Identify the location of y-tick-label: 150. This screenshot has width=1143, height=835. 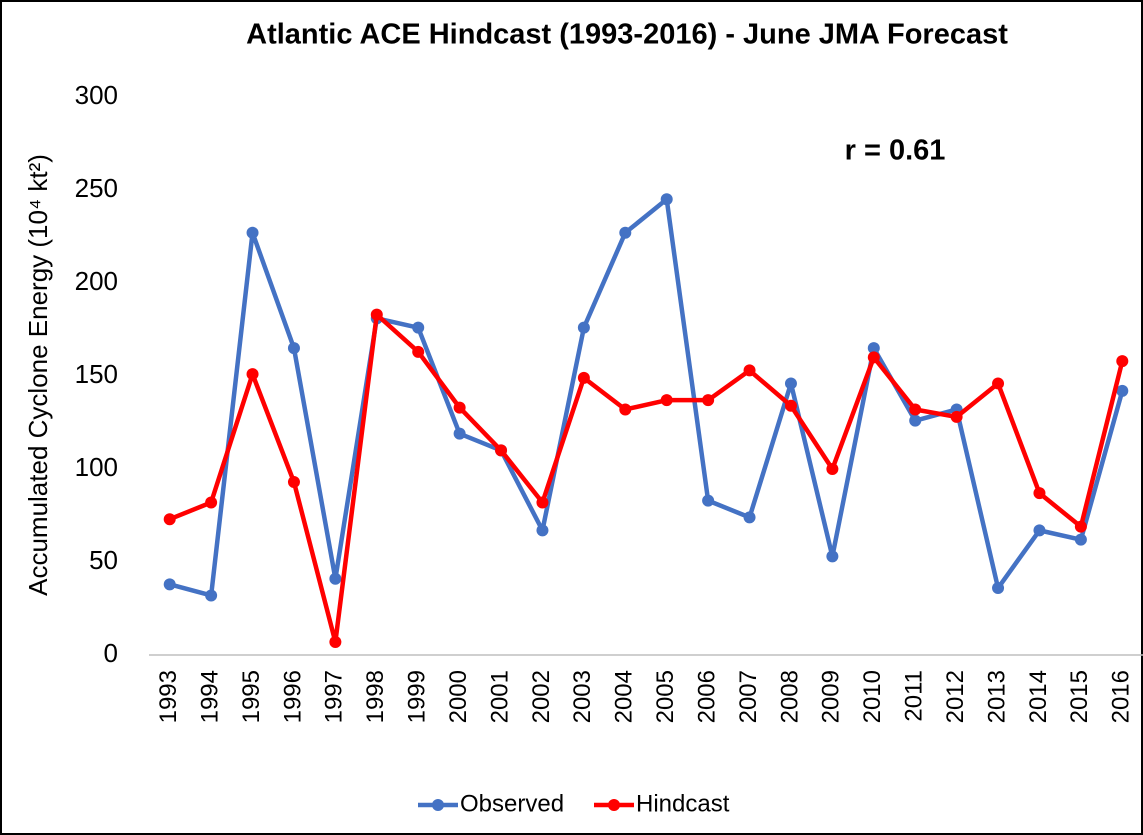
(96, 374).